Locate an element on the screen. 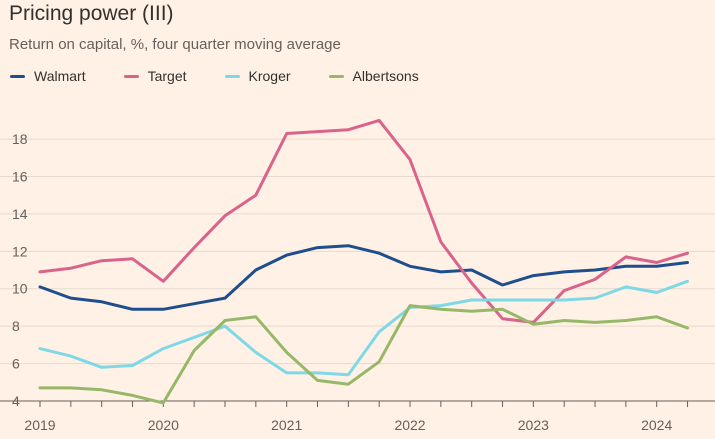 Image resolution: width=715 pixels, height=439 pixels. legend-label-kroger: Kroger is located at coordinates (269, 76).